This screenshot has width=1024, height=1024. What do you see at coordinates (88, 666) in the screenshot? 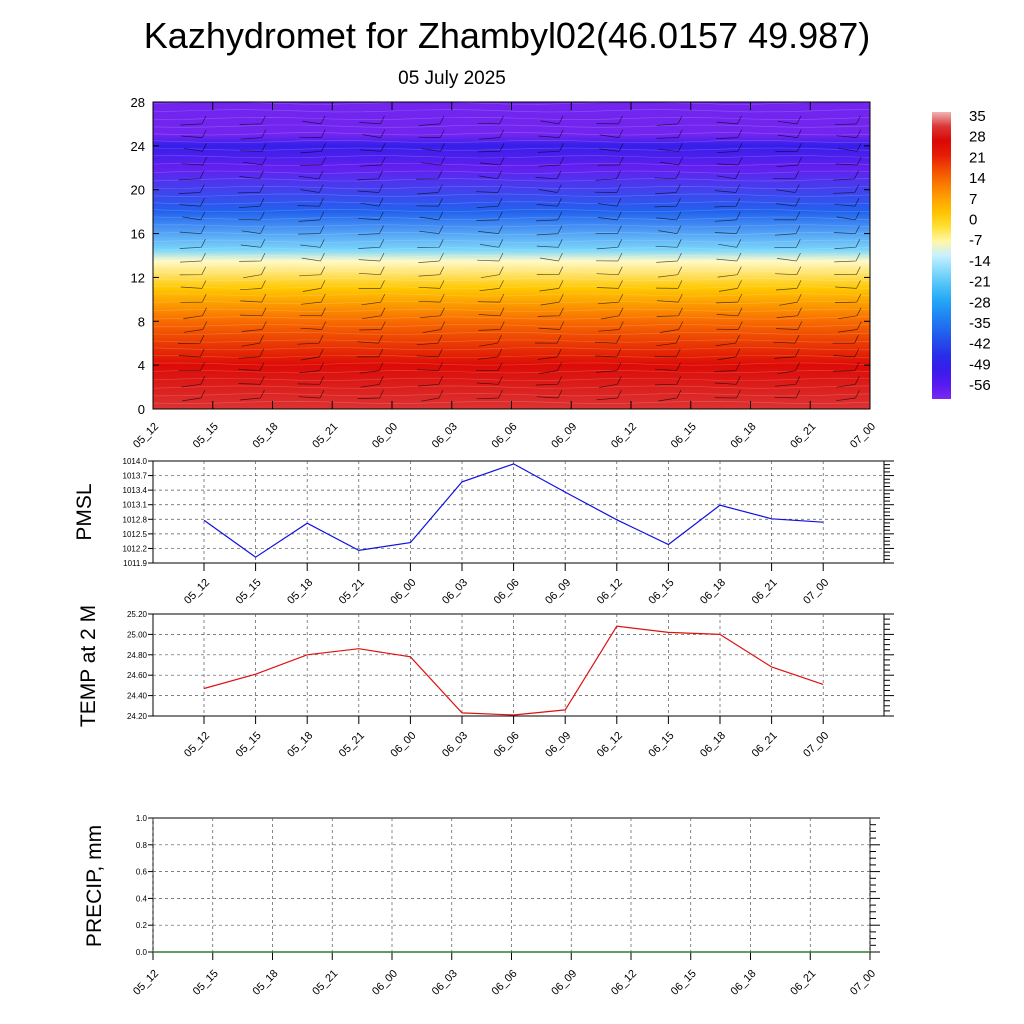
I see `temp-ylabel: TEMP at 2 M` at bounding box center [88, 666].